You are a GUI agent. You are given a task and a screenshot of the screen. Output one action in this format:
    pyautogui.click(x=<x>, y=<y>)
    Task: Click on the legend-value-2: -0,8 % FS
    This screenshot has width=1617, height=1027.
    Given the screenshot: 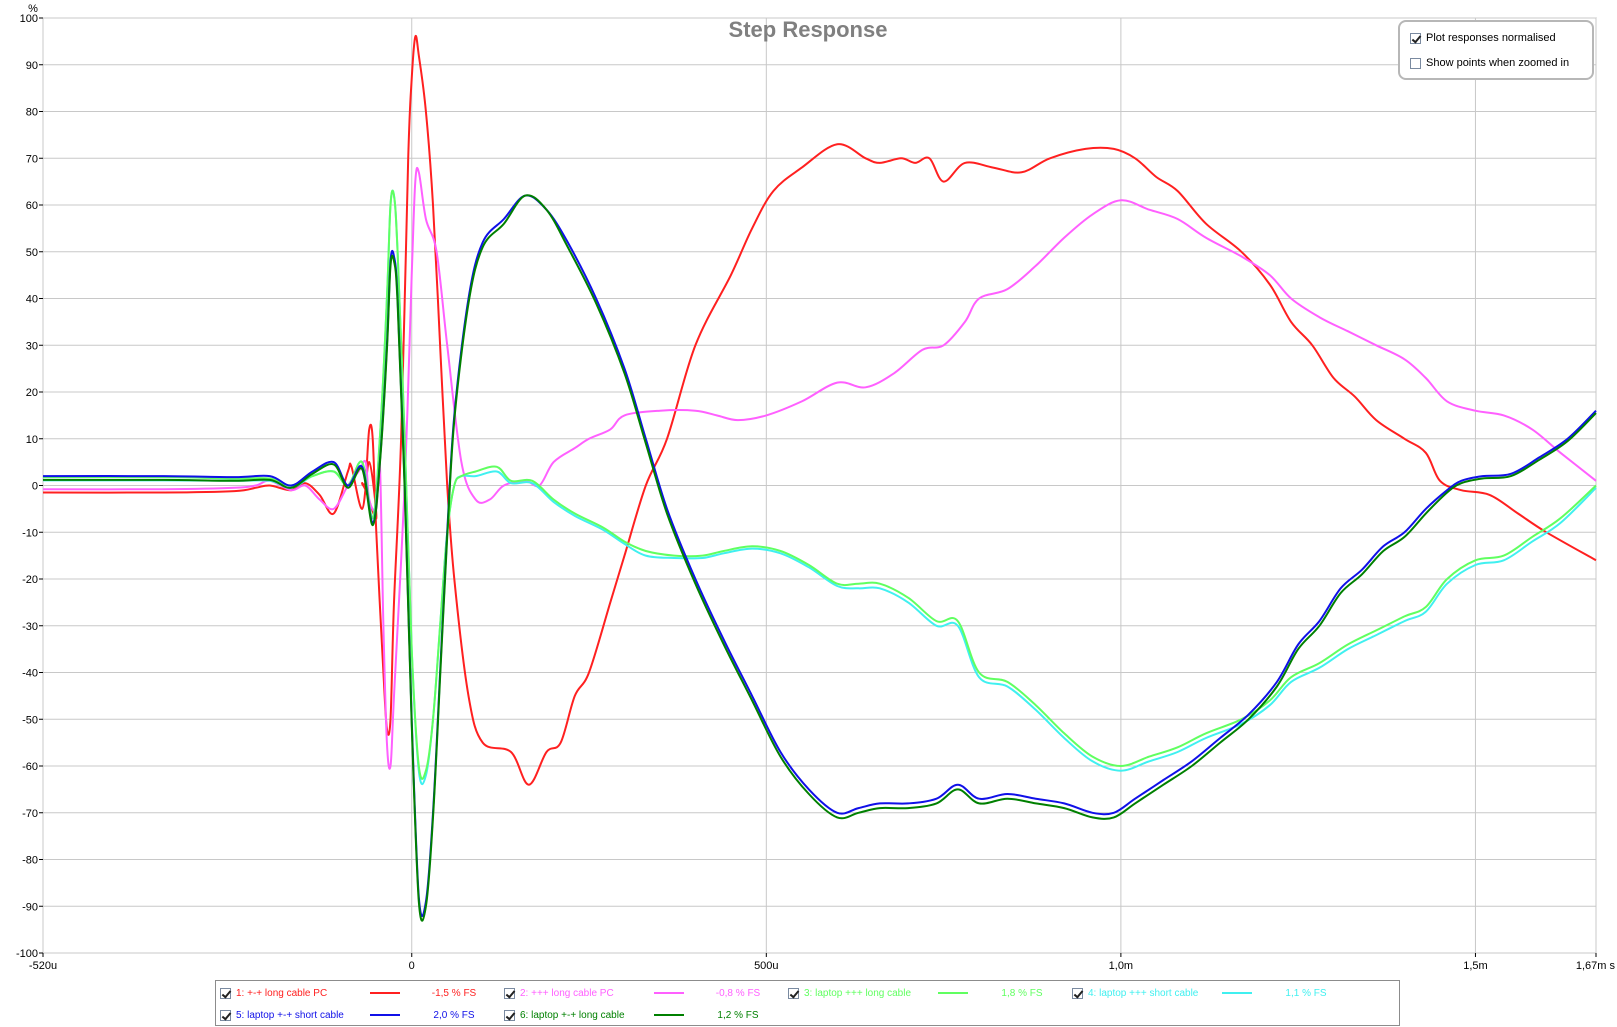 What is the action you would take?
    pyautogui.click(x=738, y=993)
    